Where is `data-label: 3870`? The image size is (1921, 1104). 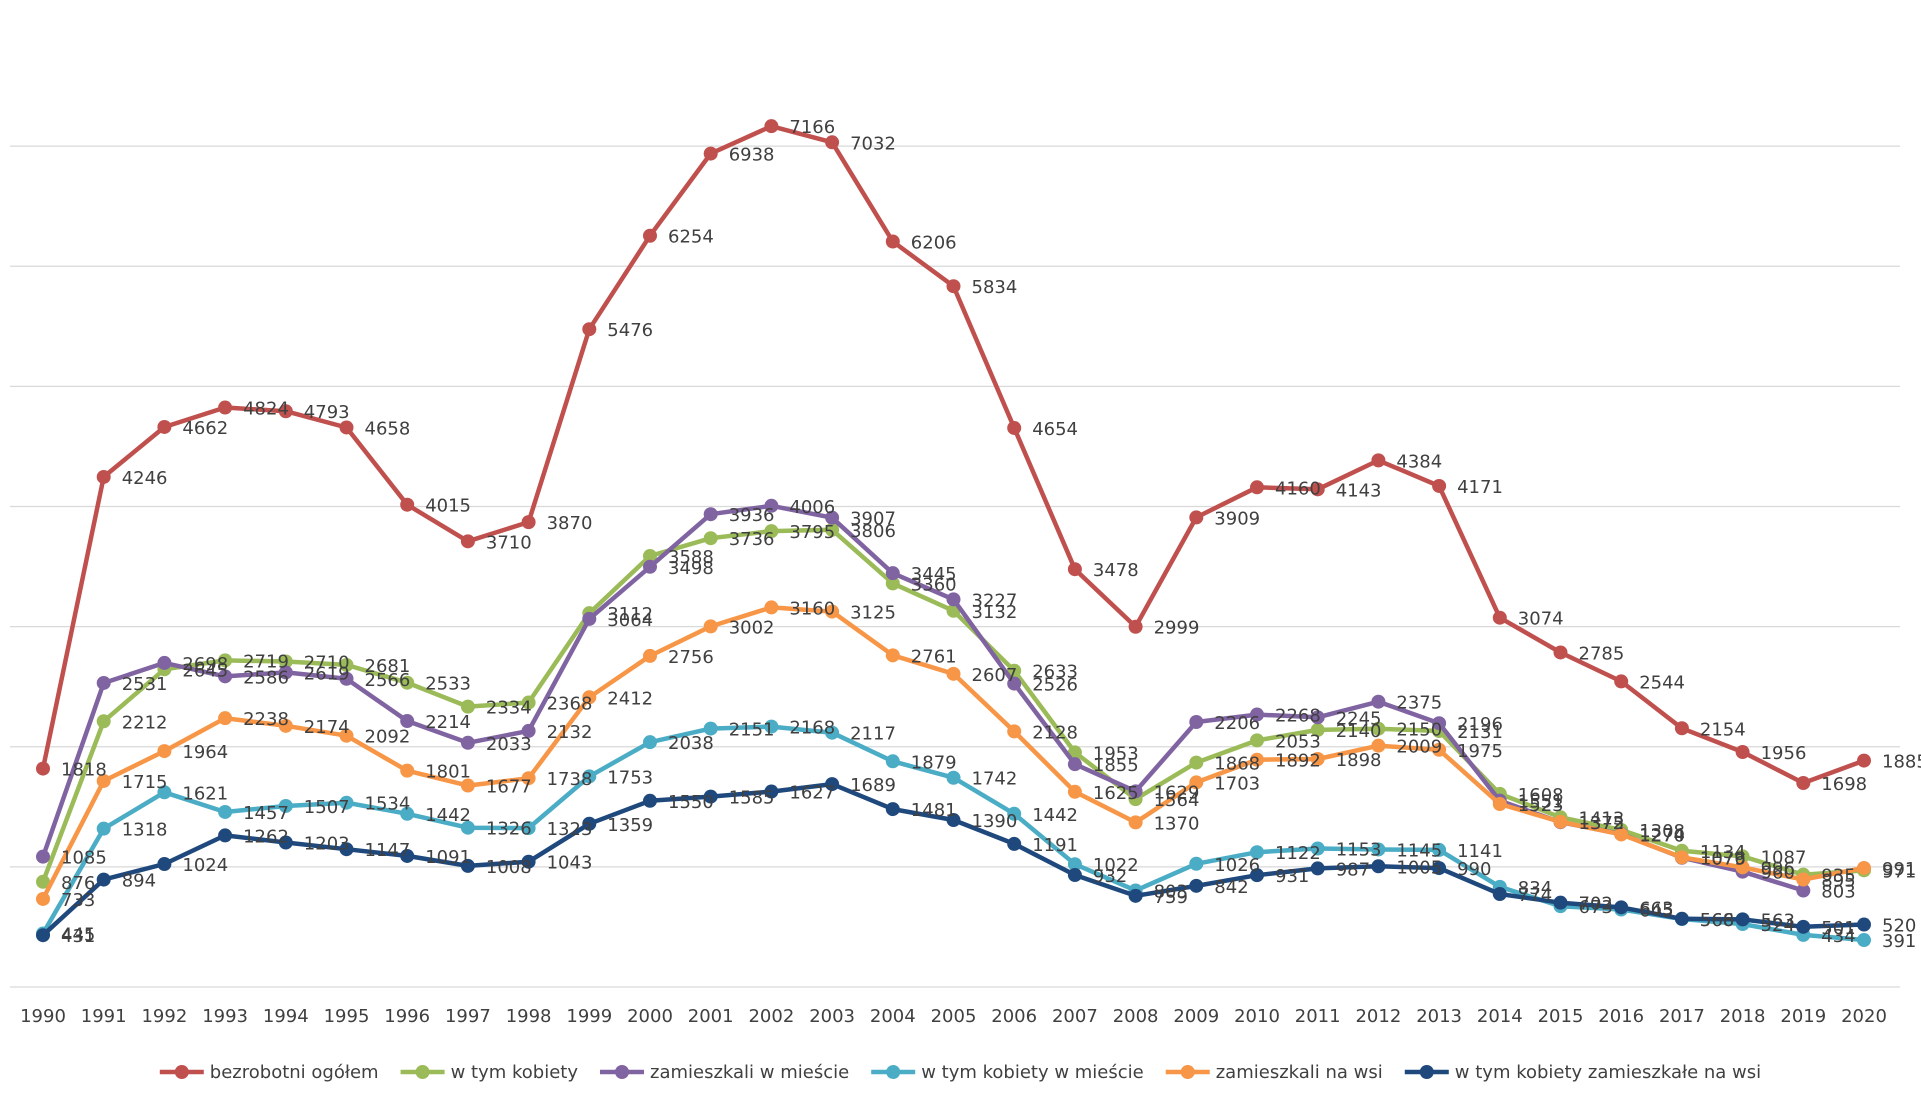
data-label: 3870 is located at coordinates (570, 523).